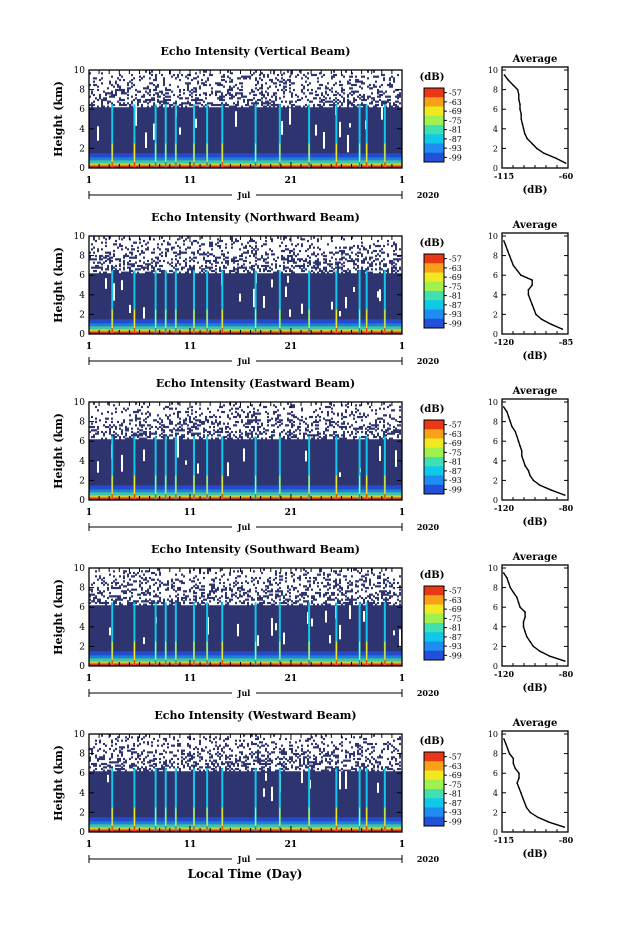 This screenshot has height=931, width=619. What do you see at coordinates (455, 286) in the screenshot?
I see `colorbar-tick-label: -75` at bounding box center [455, 286].